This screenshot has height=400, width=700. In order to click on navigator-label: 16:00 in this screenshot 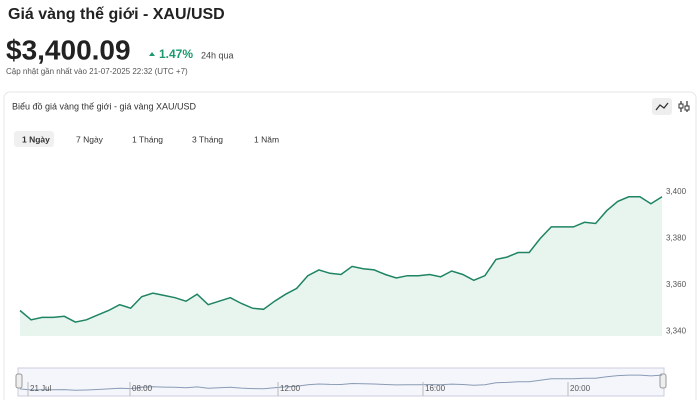, I will do `click(435, 388)`.